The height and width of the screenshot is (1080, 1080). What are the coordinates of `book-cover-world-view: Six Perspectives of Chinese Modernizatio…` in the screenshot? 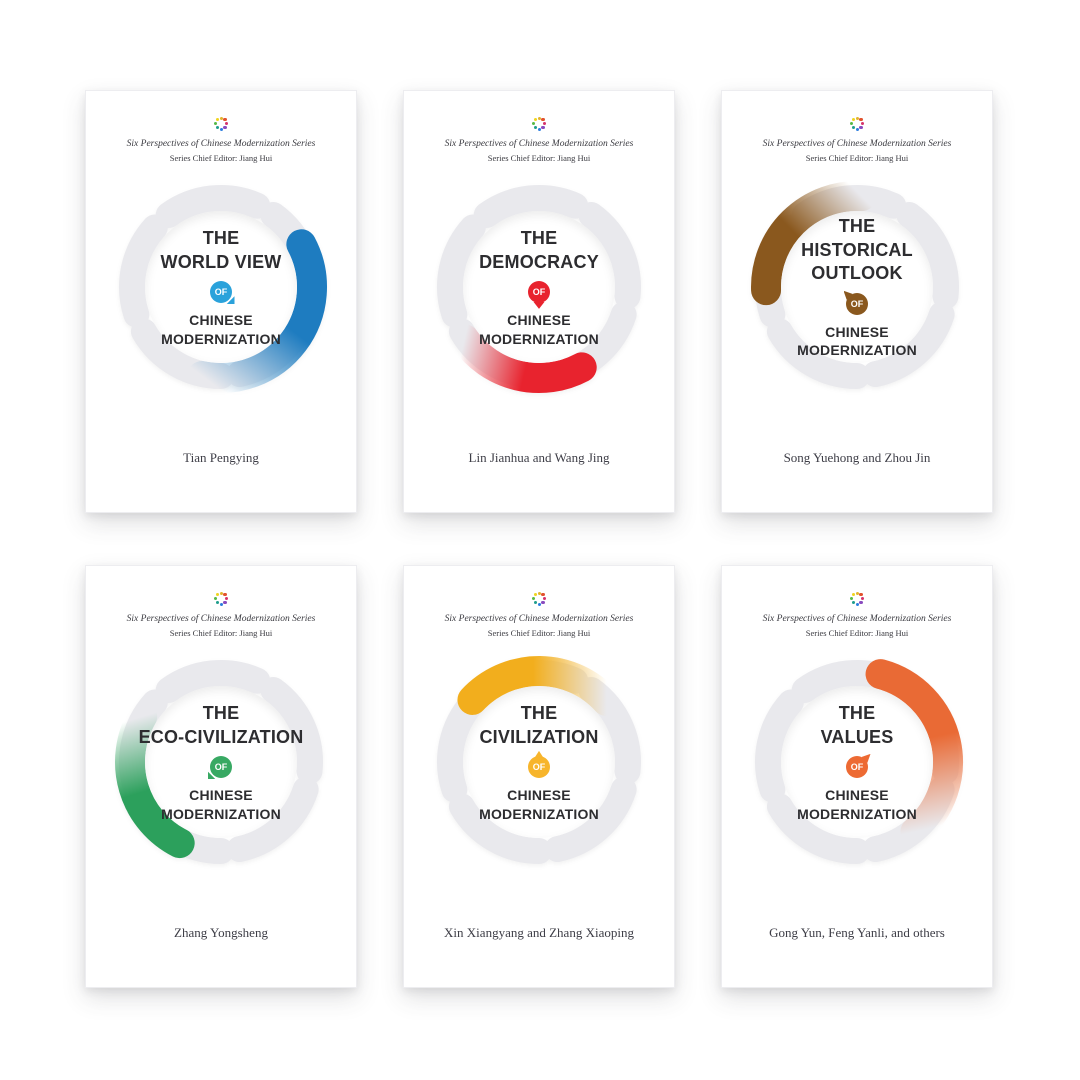 It's located at (221, 301).